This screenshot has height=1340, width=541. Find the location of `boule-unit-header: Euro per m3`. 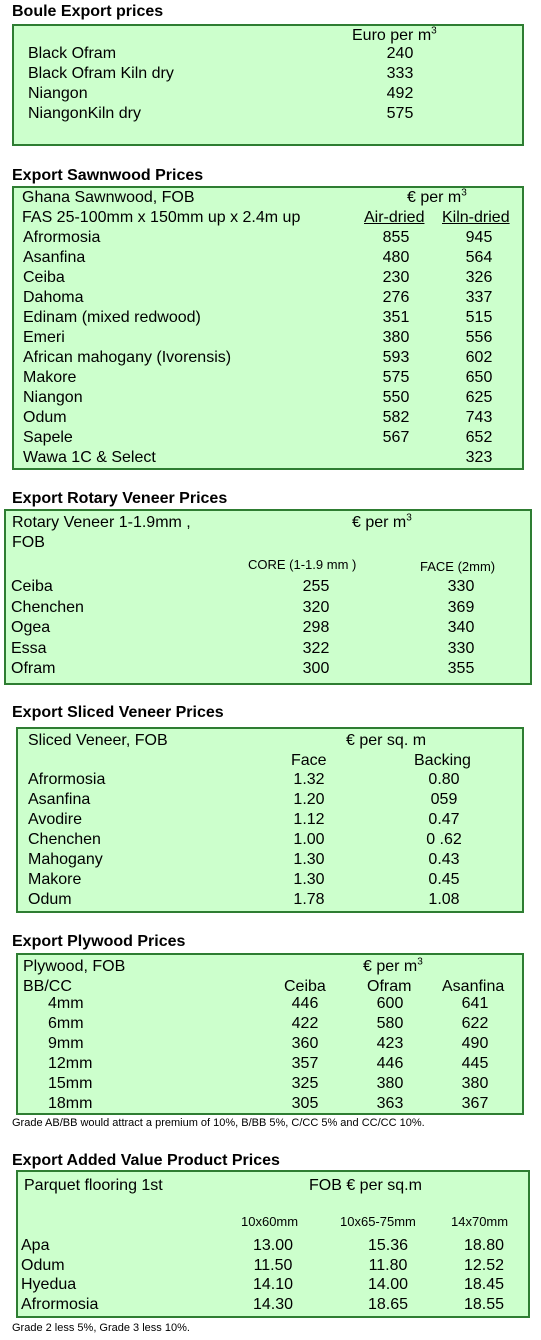

boule-unit-header: Euro per m3 is located at coordinates (394, 36).